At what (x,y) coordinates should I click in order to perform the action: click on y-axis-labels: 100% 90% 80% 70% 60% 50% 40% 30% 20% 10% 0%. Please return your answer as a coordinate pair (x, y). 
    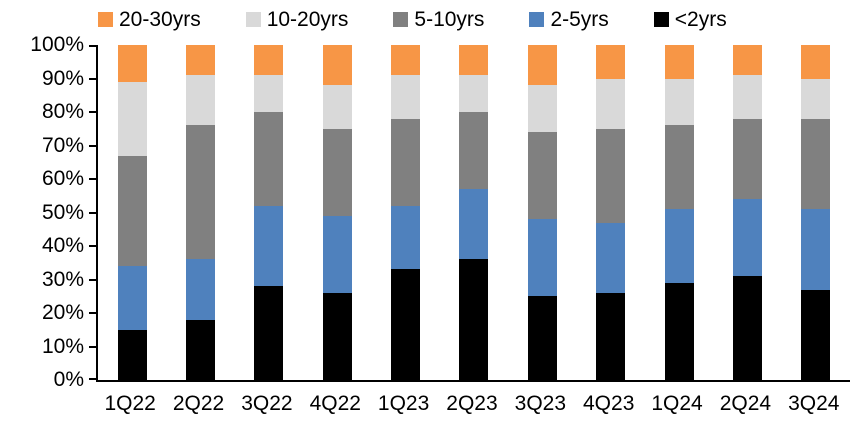
    Looking at the image, I should click on (42, 212).